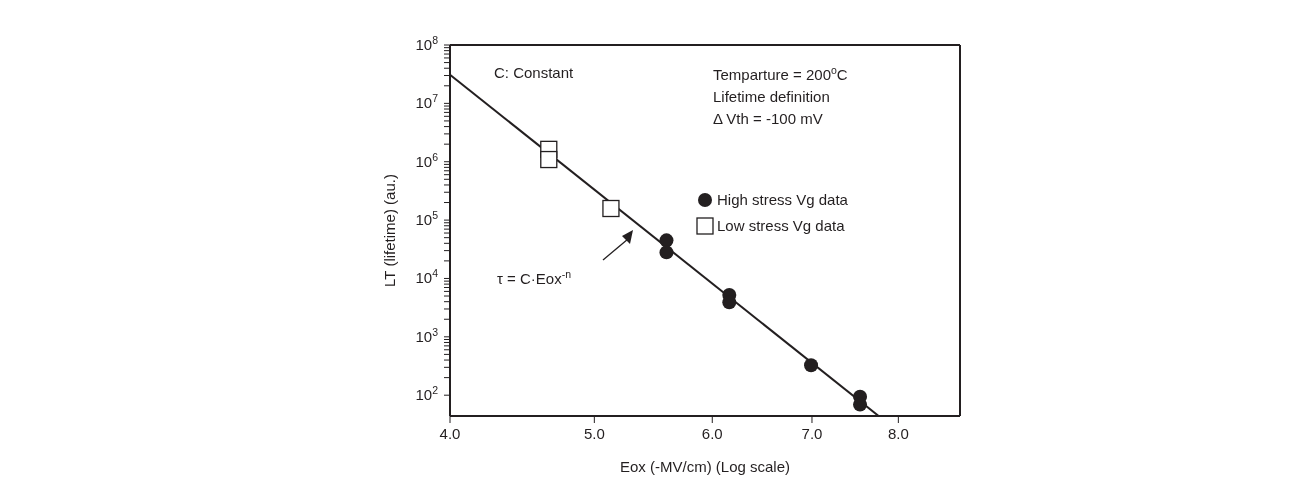 This screenshot has height=494, width=1307. Describe the element at coordinates (427, 219) in the screenshot. I see `y-tick-label: 10$^{5}$` at that location.